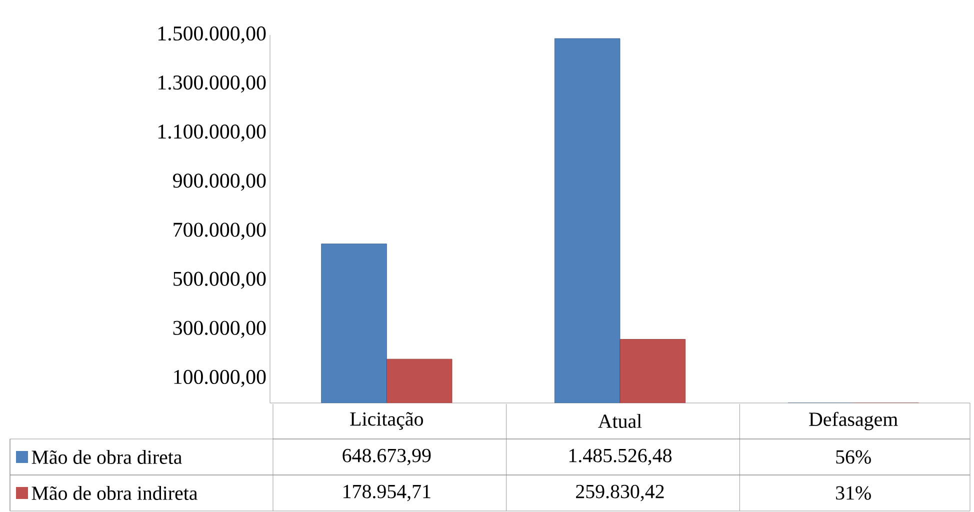 The height and width of the screenshot is (512, 974). What do you see at coordinates (853, 493) in the screenshot?
I see `data-label: 31%` at bounding box center [853, 493].